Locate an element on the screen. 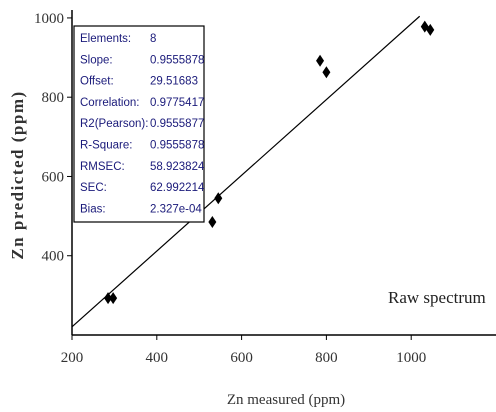 This screenshot has height=412, width=496. raw-spectrum-label: Raw spectrum is located at coordinates (437, 297).